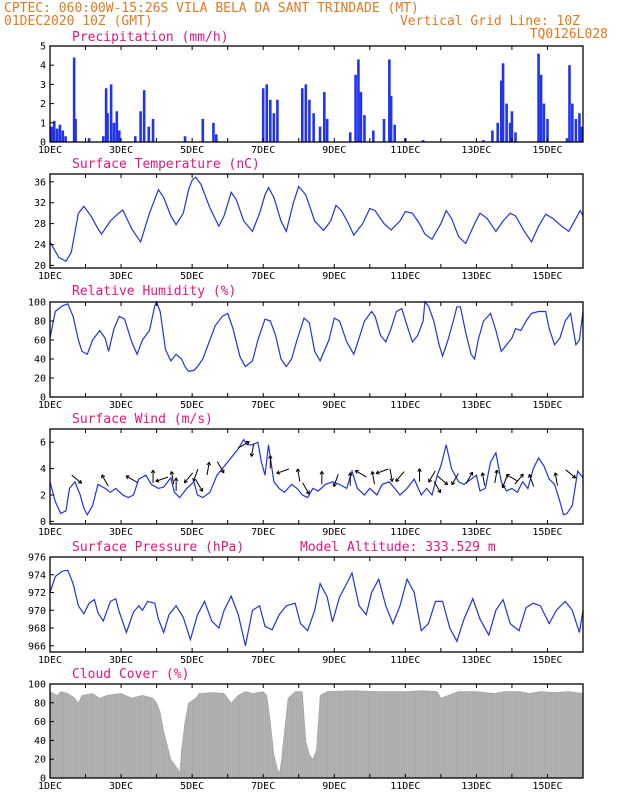  What do you see at coordinates (37, 558) in the screenshot?
I see `pressure-y-tick-label: 976` at bounding box center [37, 558].